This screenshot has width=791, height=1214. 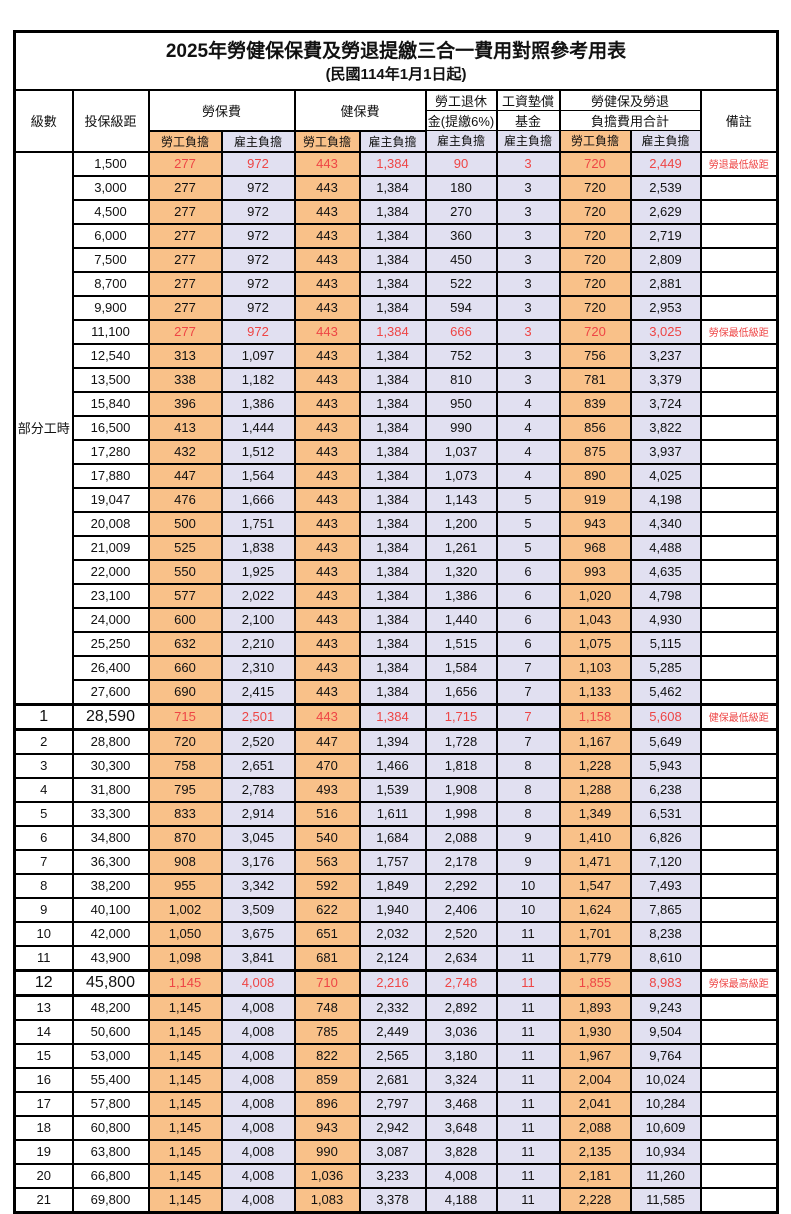 What do you see at coordinates (665, 259) in the screenshot?
I see `total-employer-cell: 2,809` at bounding box center [665, 259].